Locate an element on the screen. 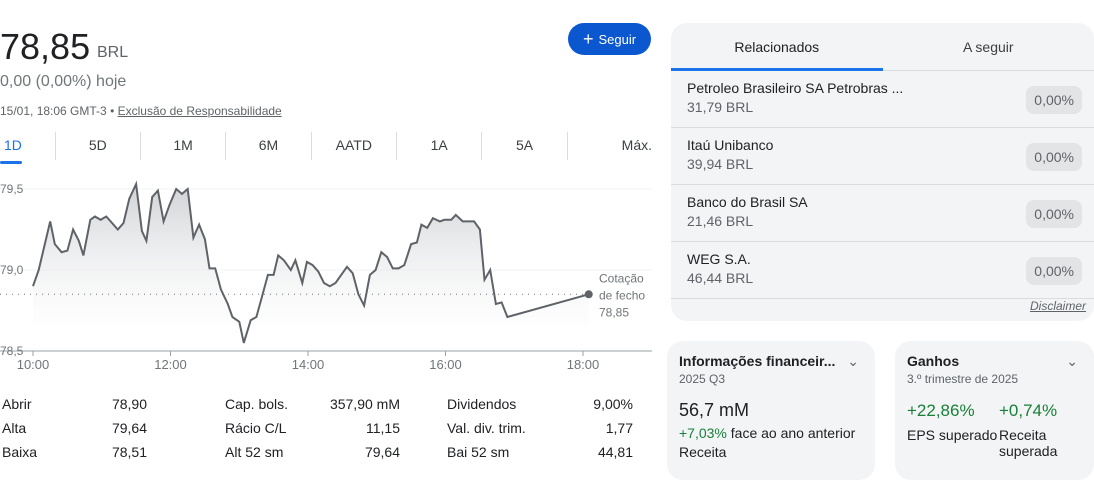  revenue-beat-label: Receita superada is located at coordinates (1028, 443).